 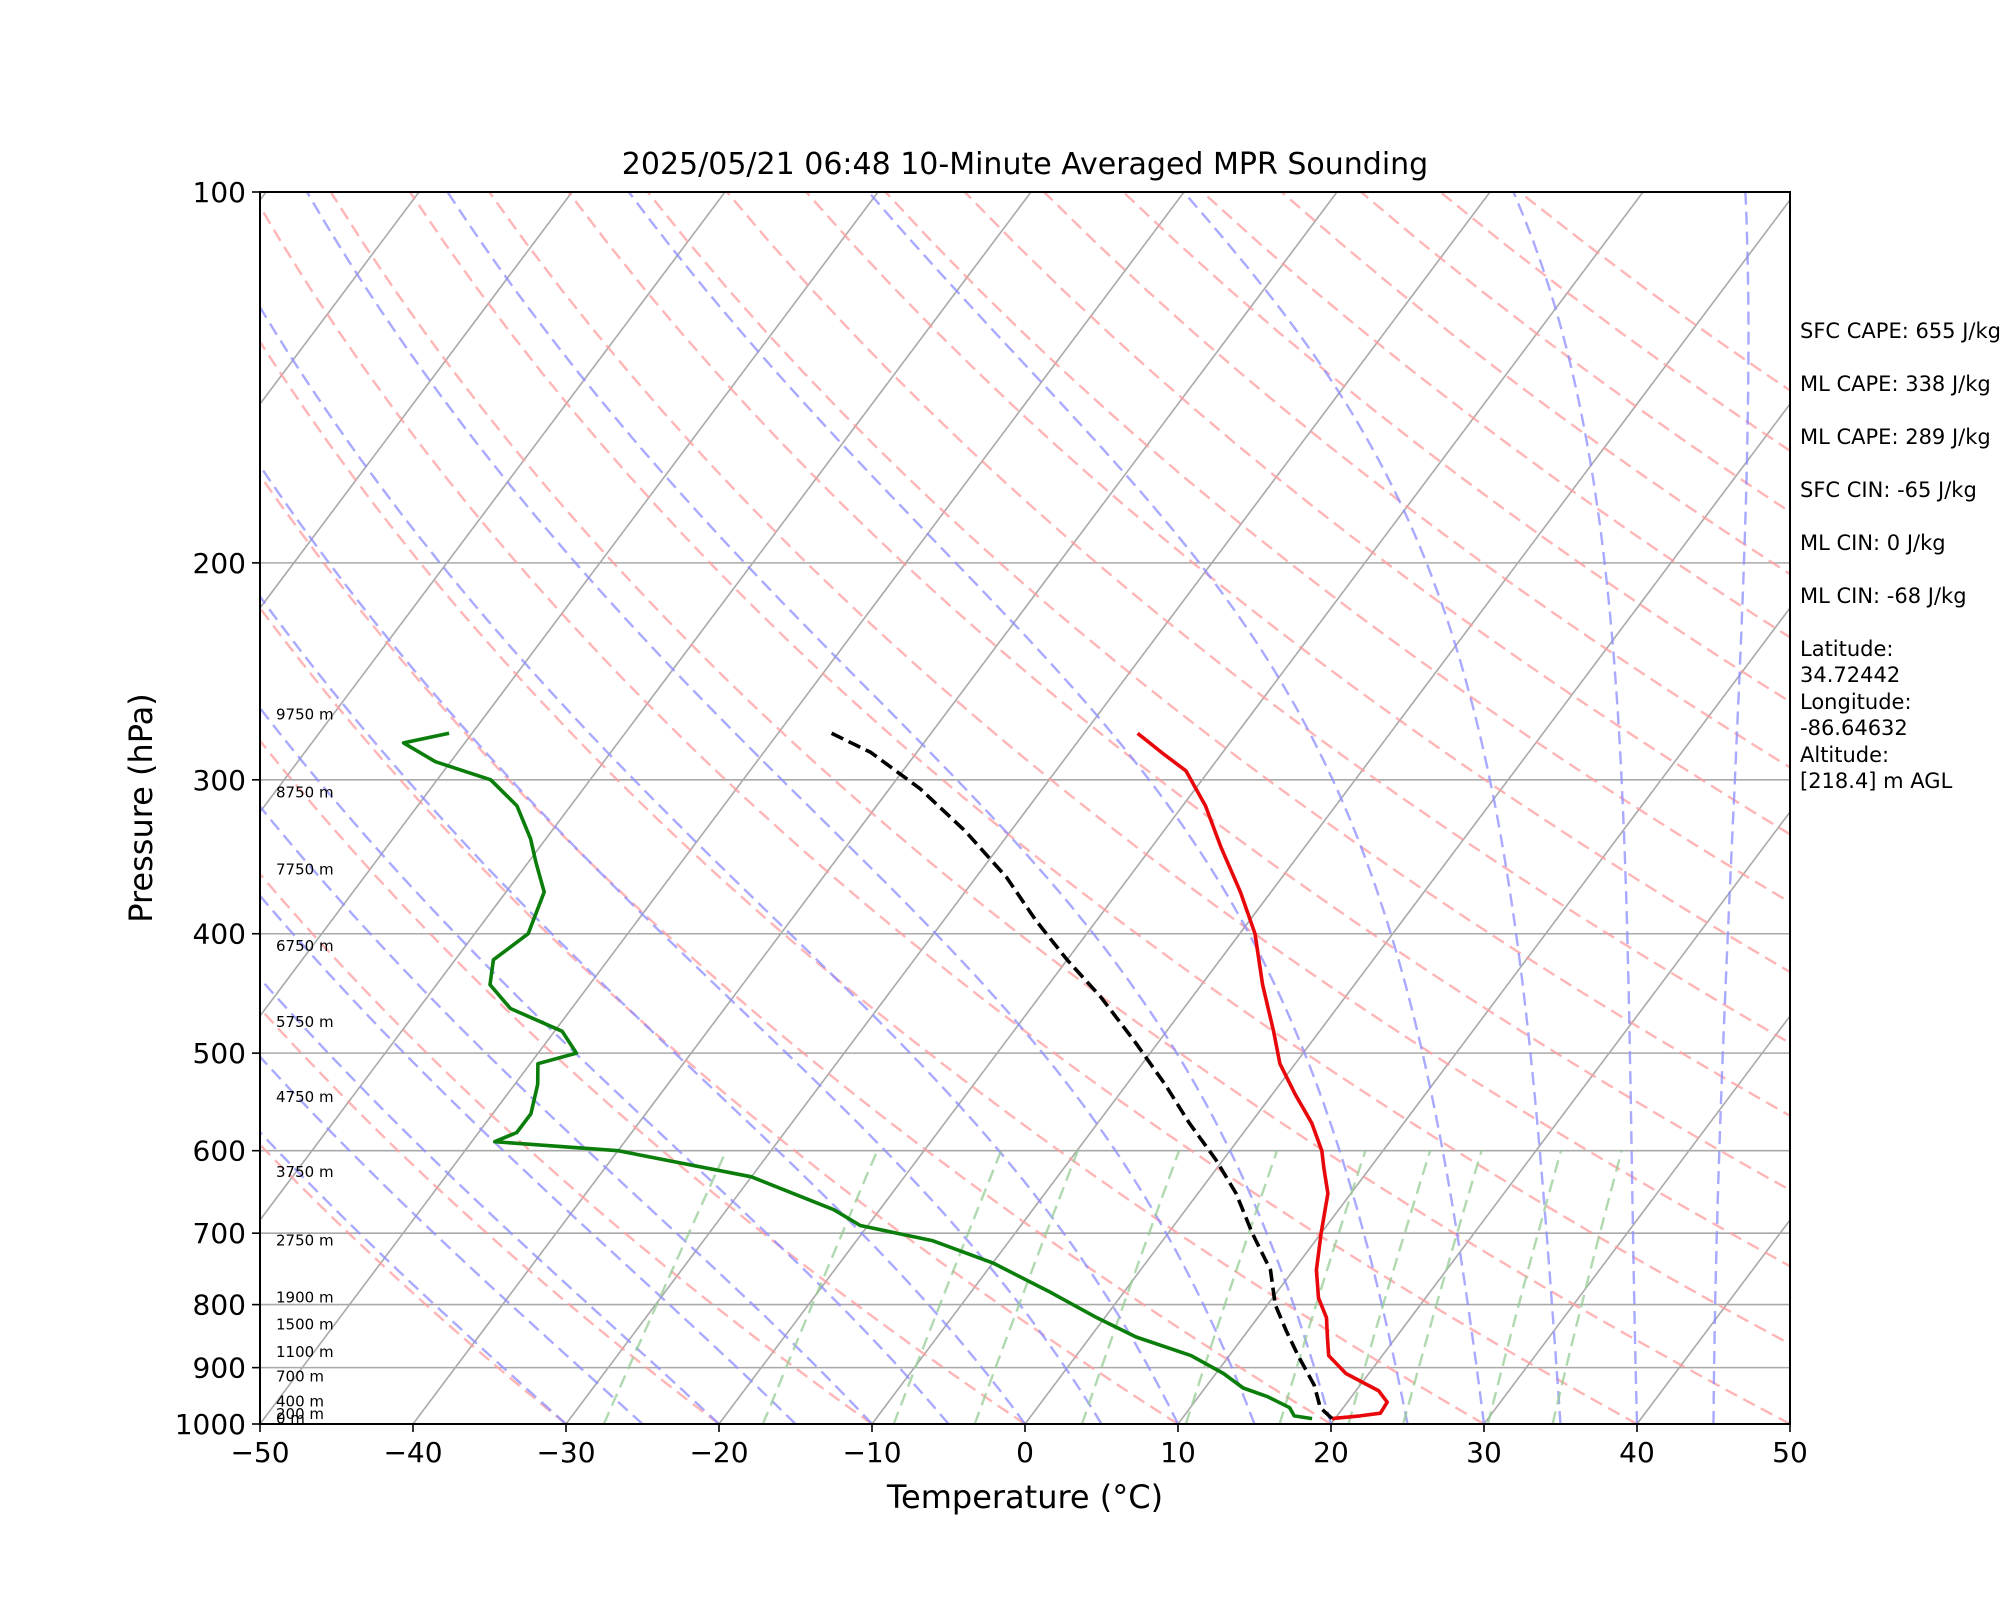 I want to click on height-label: 3750 m, so click(x=305, y=1172).